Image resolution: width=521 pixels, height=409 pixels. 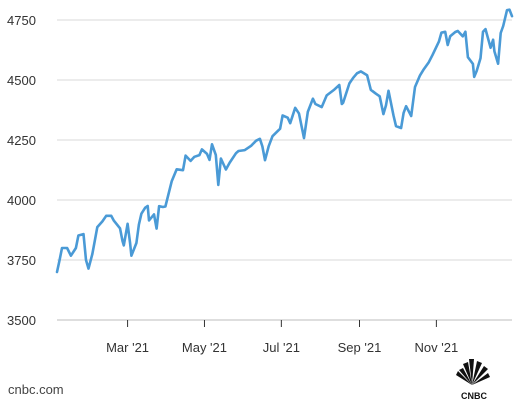 I want to click on y-axis-tick-labels: 3500 3750 4000 4250 4500 4750, so click(x=21, y=170).